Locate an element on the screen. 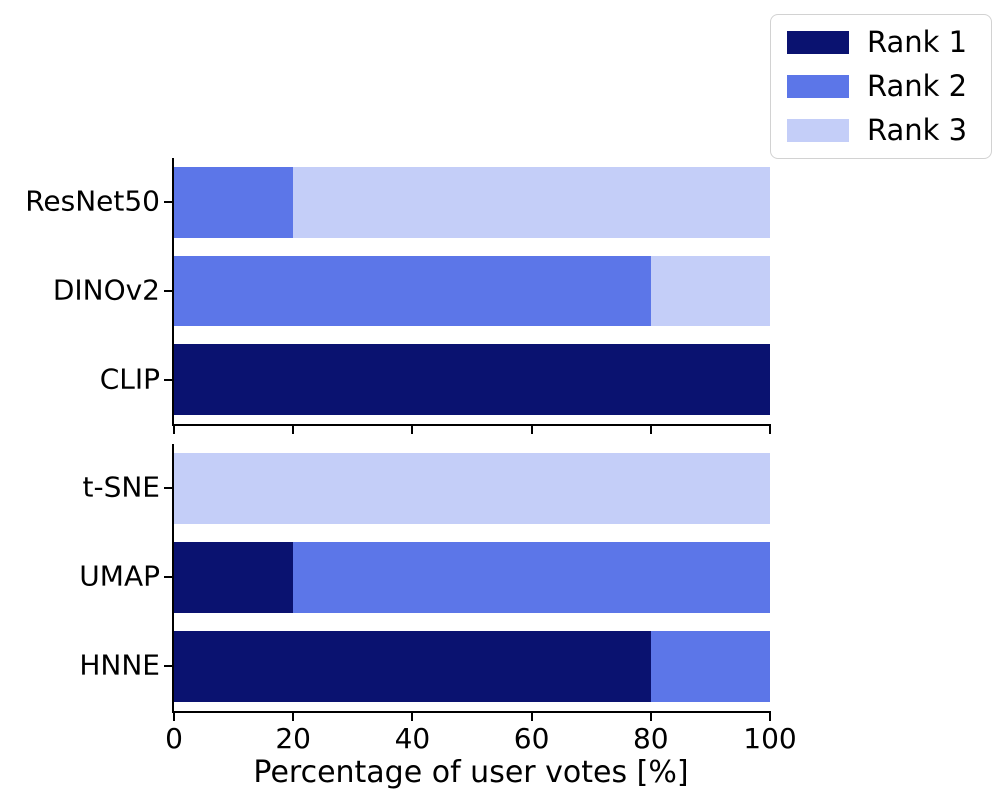  legend-item-rank2: Rank 2 is located at coordinates (881, 86).